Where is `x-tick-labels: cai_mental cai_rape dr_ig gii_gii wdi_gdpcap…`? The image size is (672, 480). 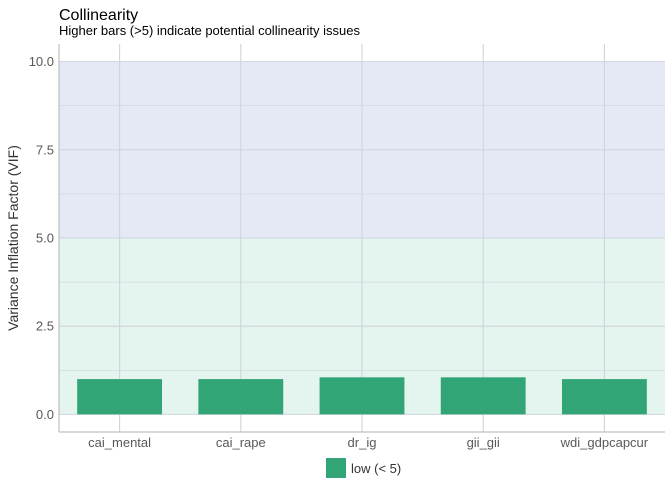
x-tick-labels: cai_mental cai_rape dr_ig gii_gii wdi_gdpcap… is located at coordinates (368, 442).